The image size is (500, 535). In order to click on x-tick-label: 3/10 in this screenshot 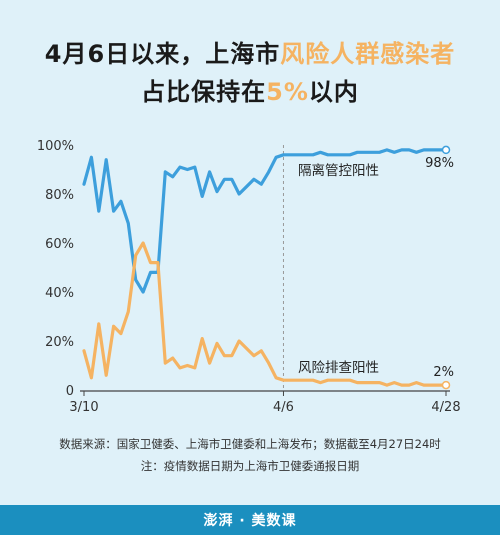, I will do `click(83, 407)`.